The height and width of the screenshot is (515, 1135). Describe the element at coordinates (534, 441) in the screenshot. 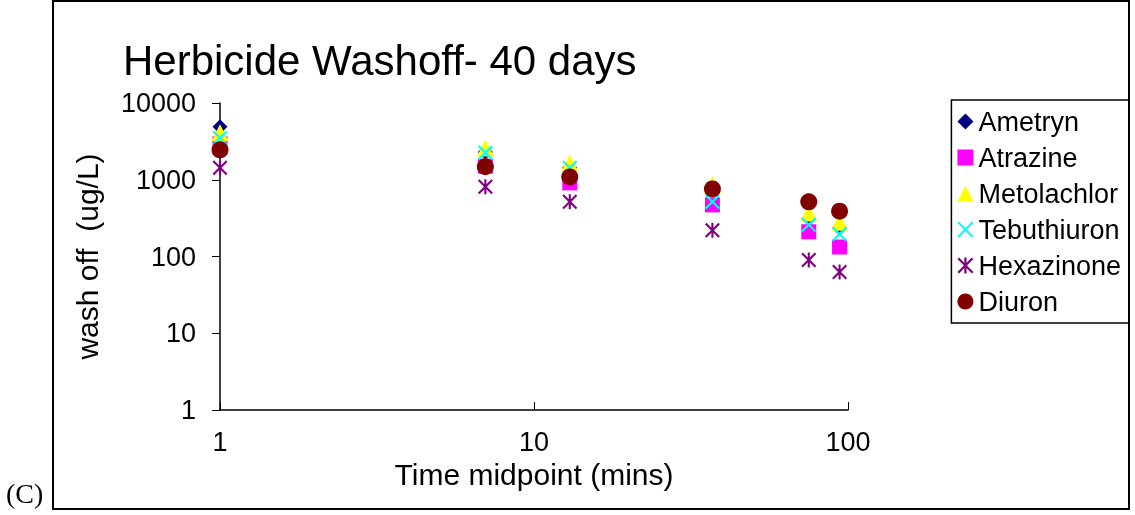

I see `x-tick-label: 10` at that location.